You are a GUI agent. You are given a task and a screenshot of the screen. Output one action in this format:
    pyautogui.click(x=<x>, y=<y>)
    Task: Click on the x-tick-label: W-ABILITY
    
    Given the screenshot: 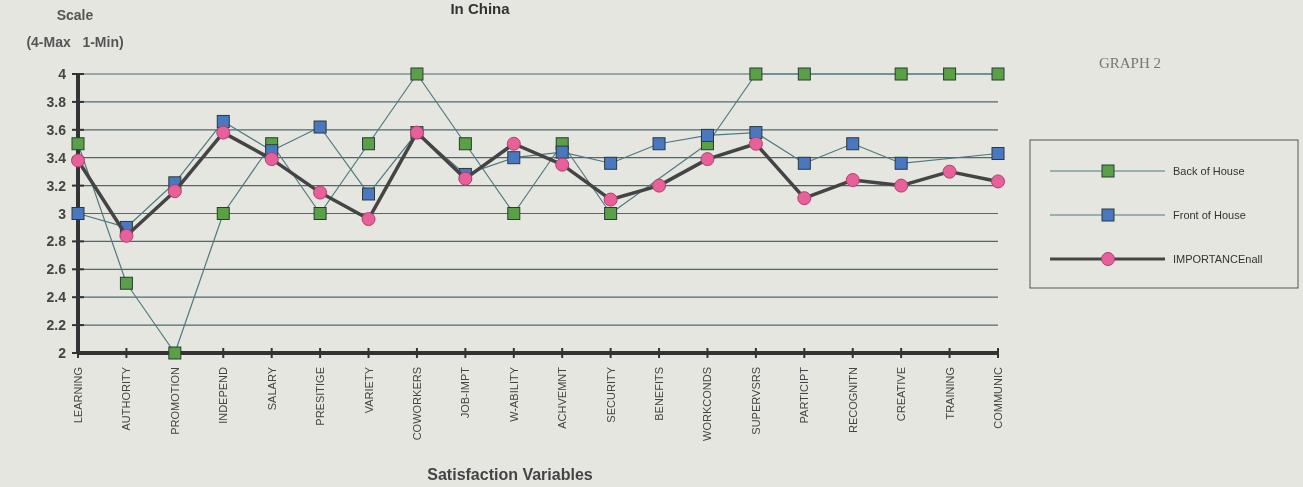 What is the action you would take?
    pyautogui.click(x=513, y=394)
    